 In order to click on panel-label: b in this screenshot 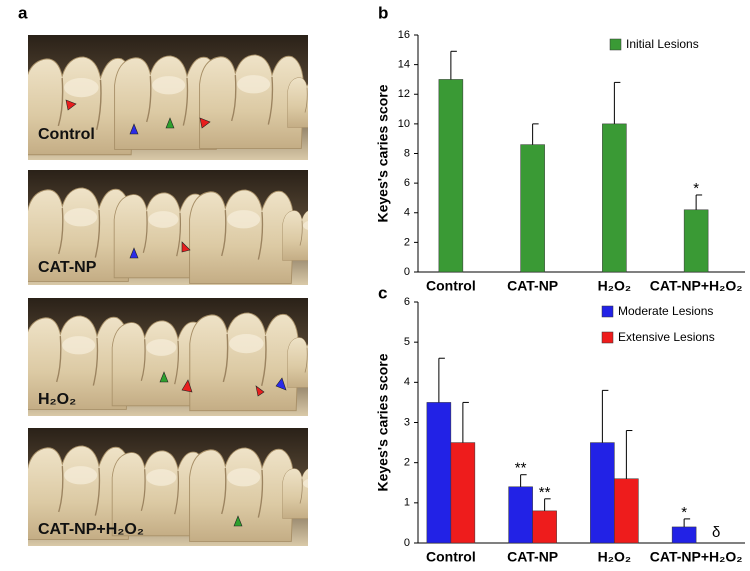, I will do `click(383, 12)`.